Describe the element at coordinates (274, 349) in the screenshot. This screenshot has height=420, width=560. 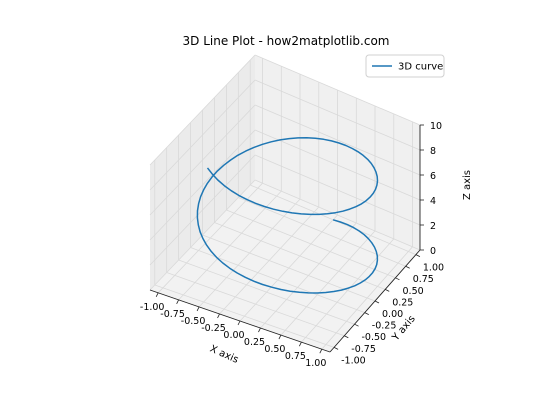
I see `x-tick-label: 0.50` at that location.